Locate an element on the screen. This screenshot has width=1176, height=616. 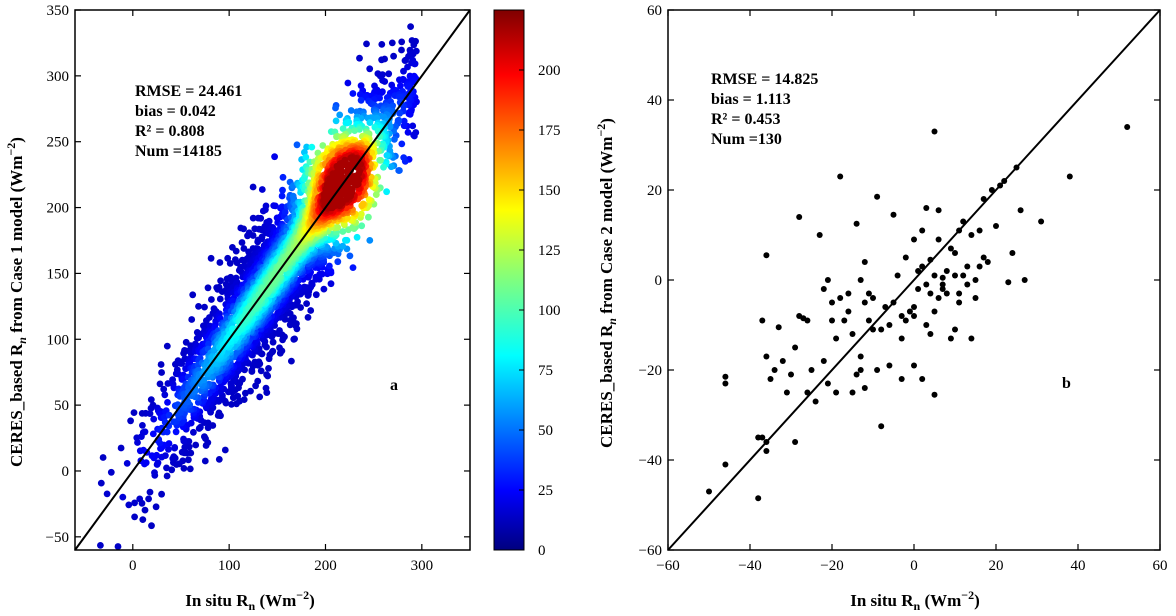
x-tick-label-b: 40 is located at coordinates (1078, 566).